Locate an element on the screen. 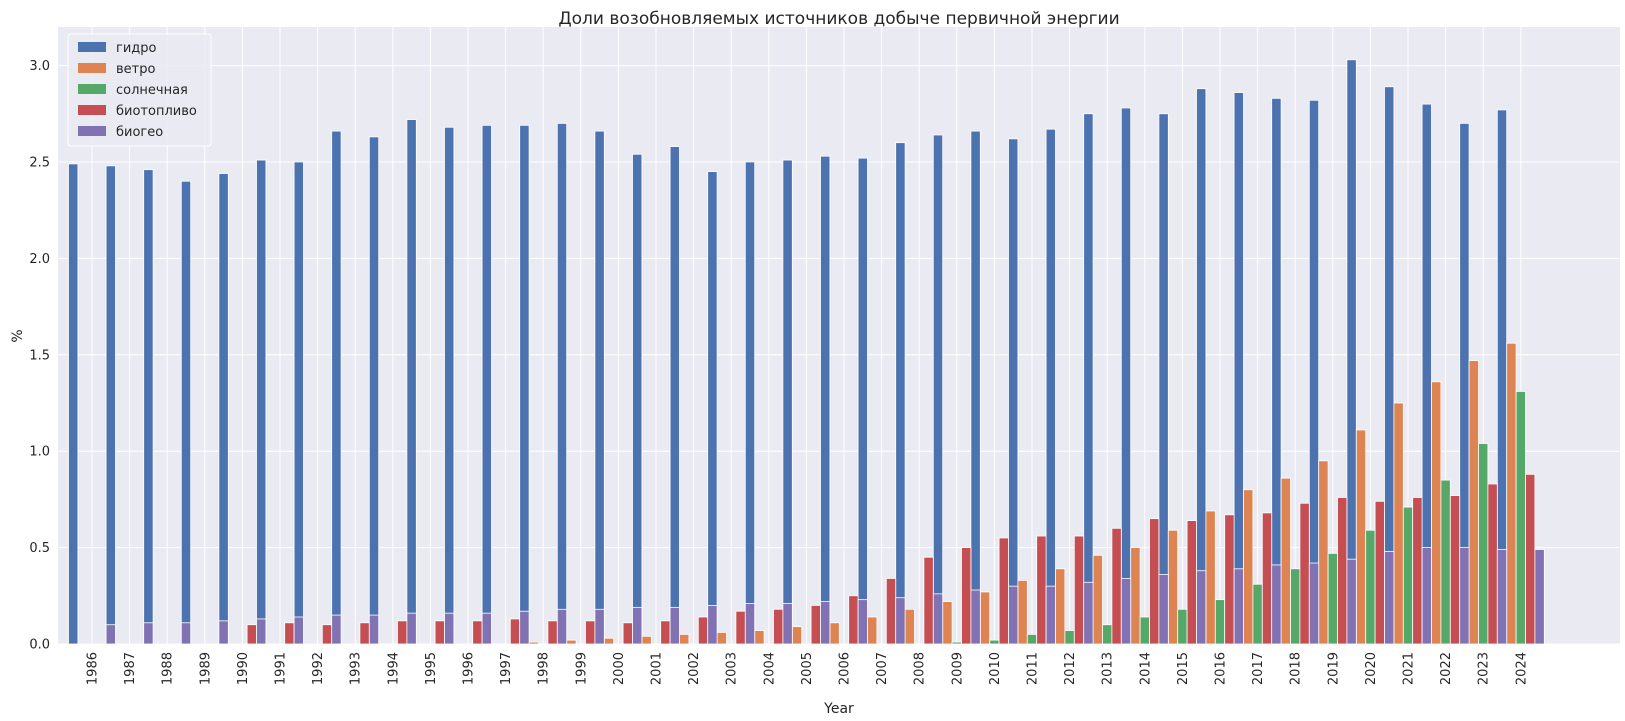 The height and width of the screenshot is (721, 1625). x-tick-label: 2001 is located at coordinates (657, 668).